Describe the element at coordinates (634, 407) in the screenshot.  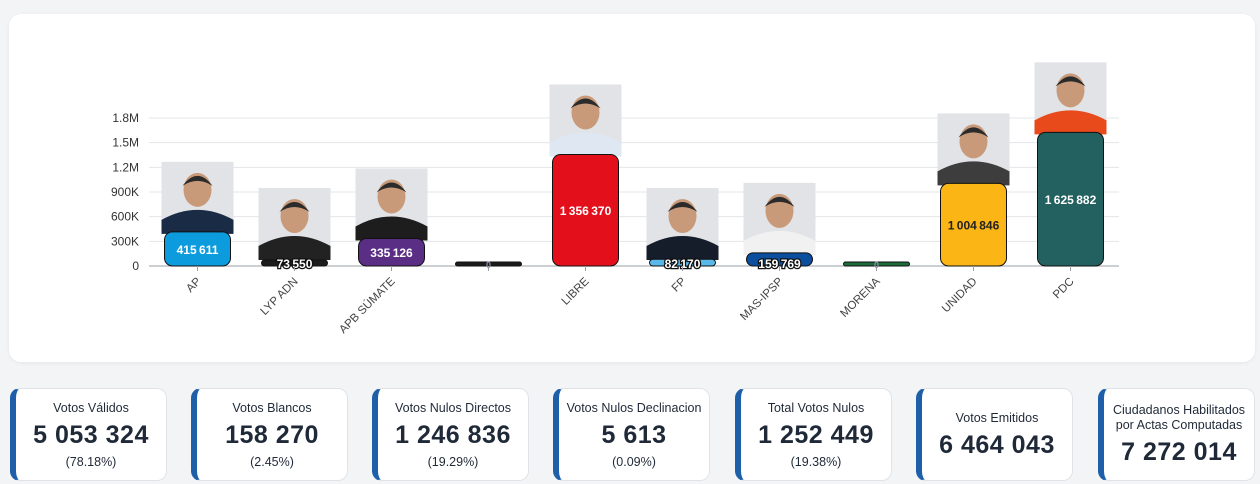
I see `stat-label: Votos Nulos Declinacion` at that location.